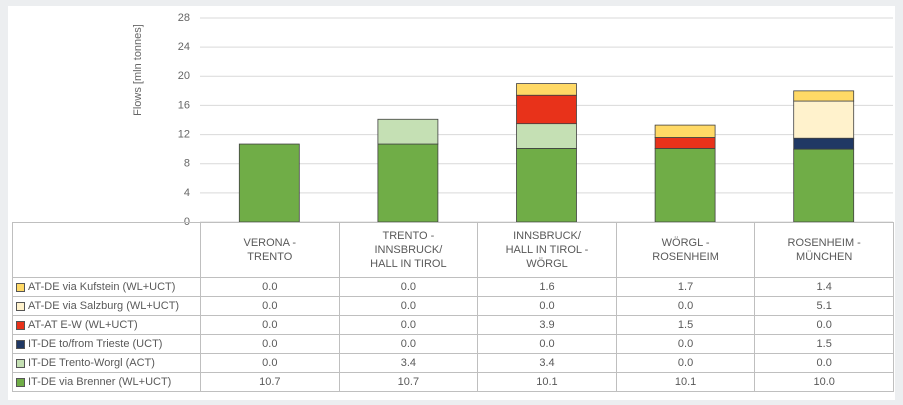  What do you see at coordinates (685, 250) in the screenshot?
I see `category-label: WÖRGL - ROSENHEIM` at bounding box center [685, 250].